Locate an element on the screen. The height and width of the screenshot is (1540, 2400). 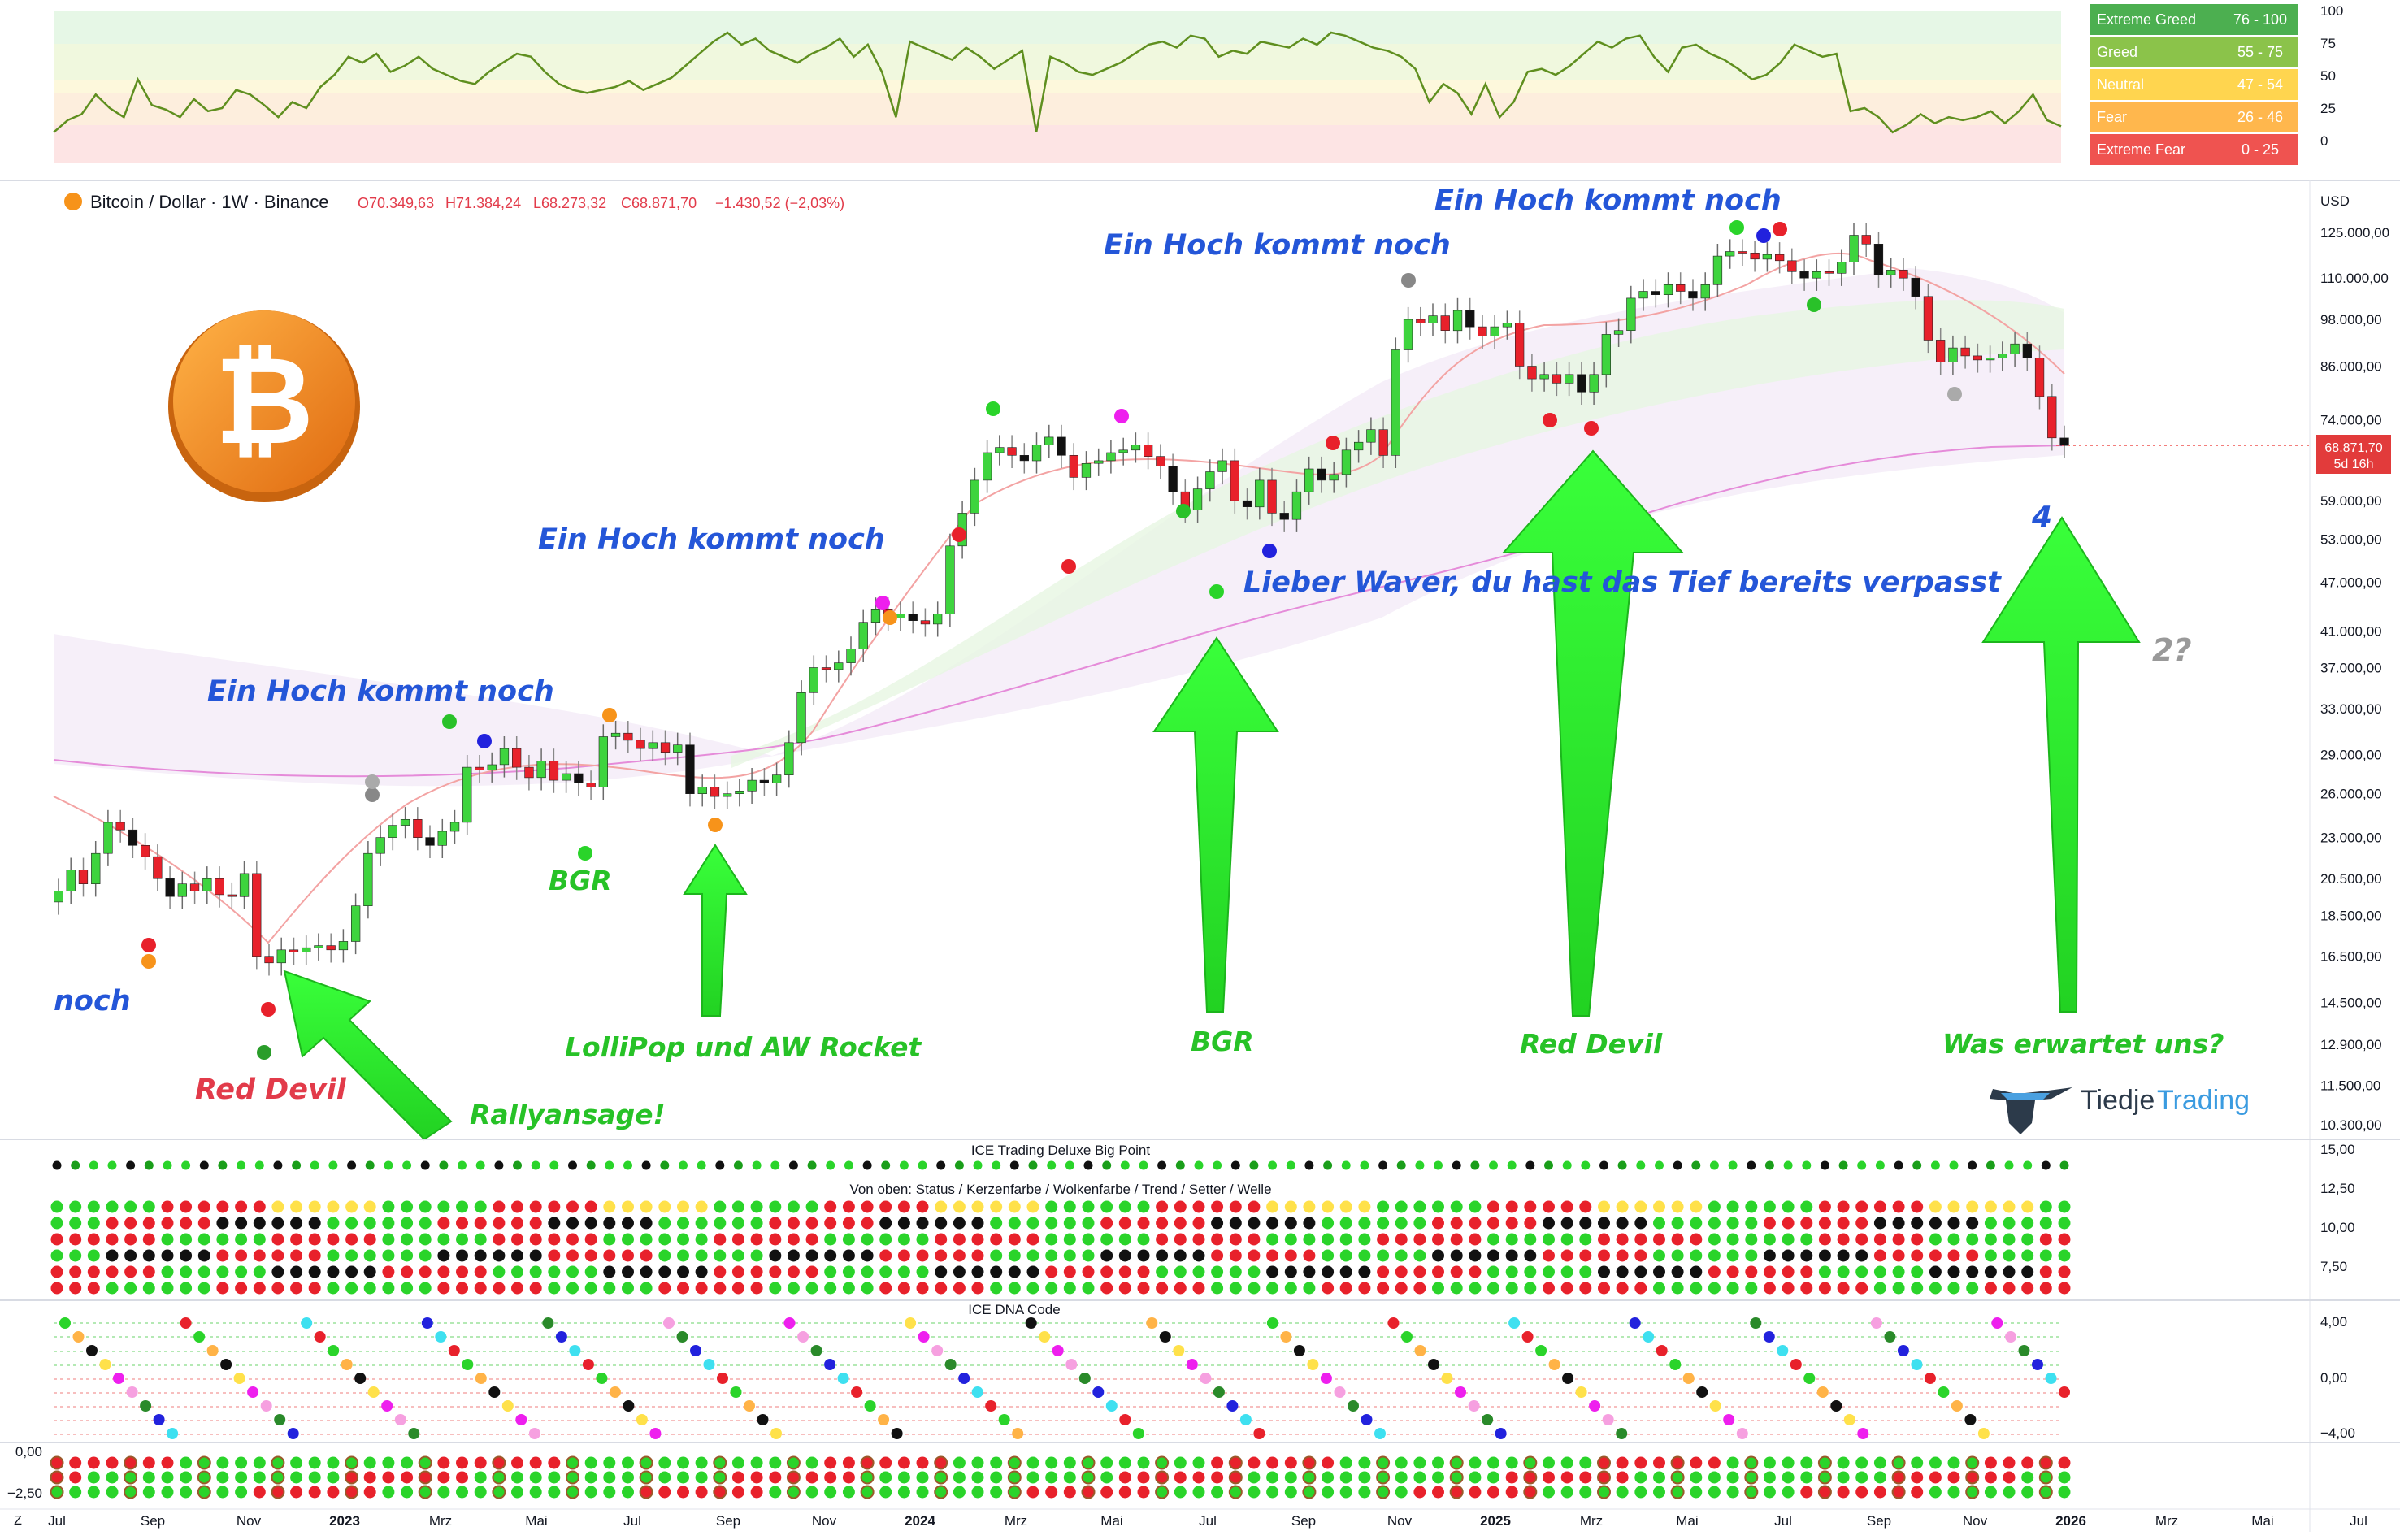
current-price-value: 68.871,70 is located at coordinates (2353, 448).